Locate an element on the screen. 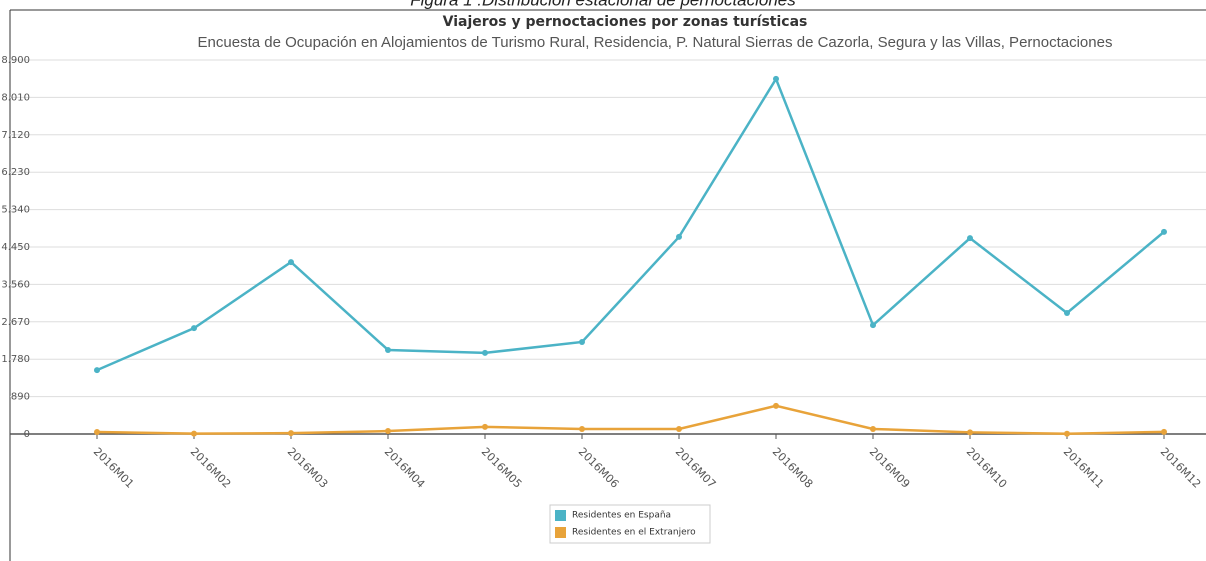  x-tick-label: 2016M02 is located at coordinates (211, 468).